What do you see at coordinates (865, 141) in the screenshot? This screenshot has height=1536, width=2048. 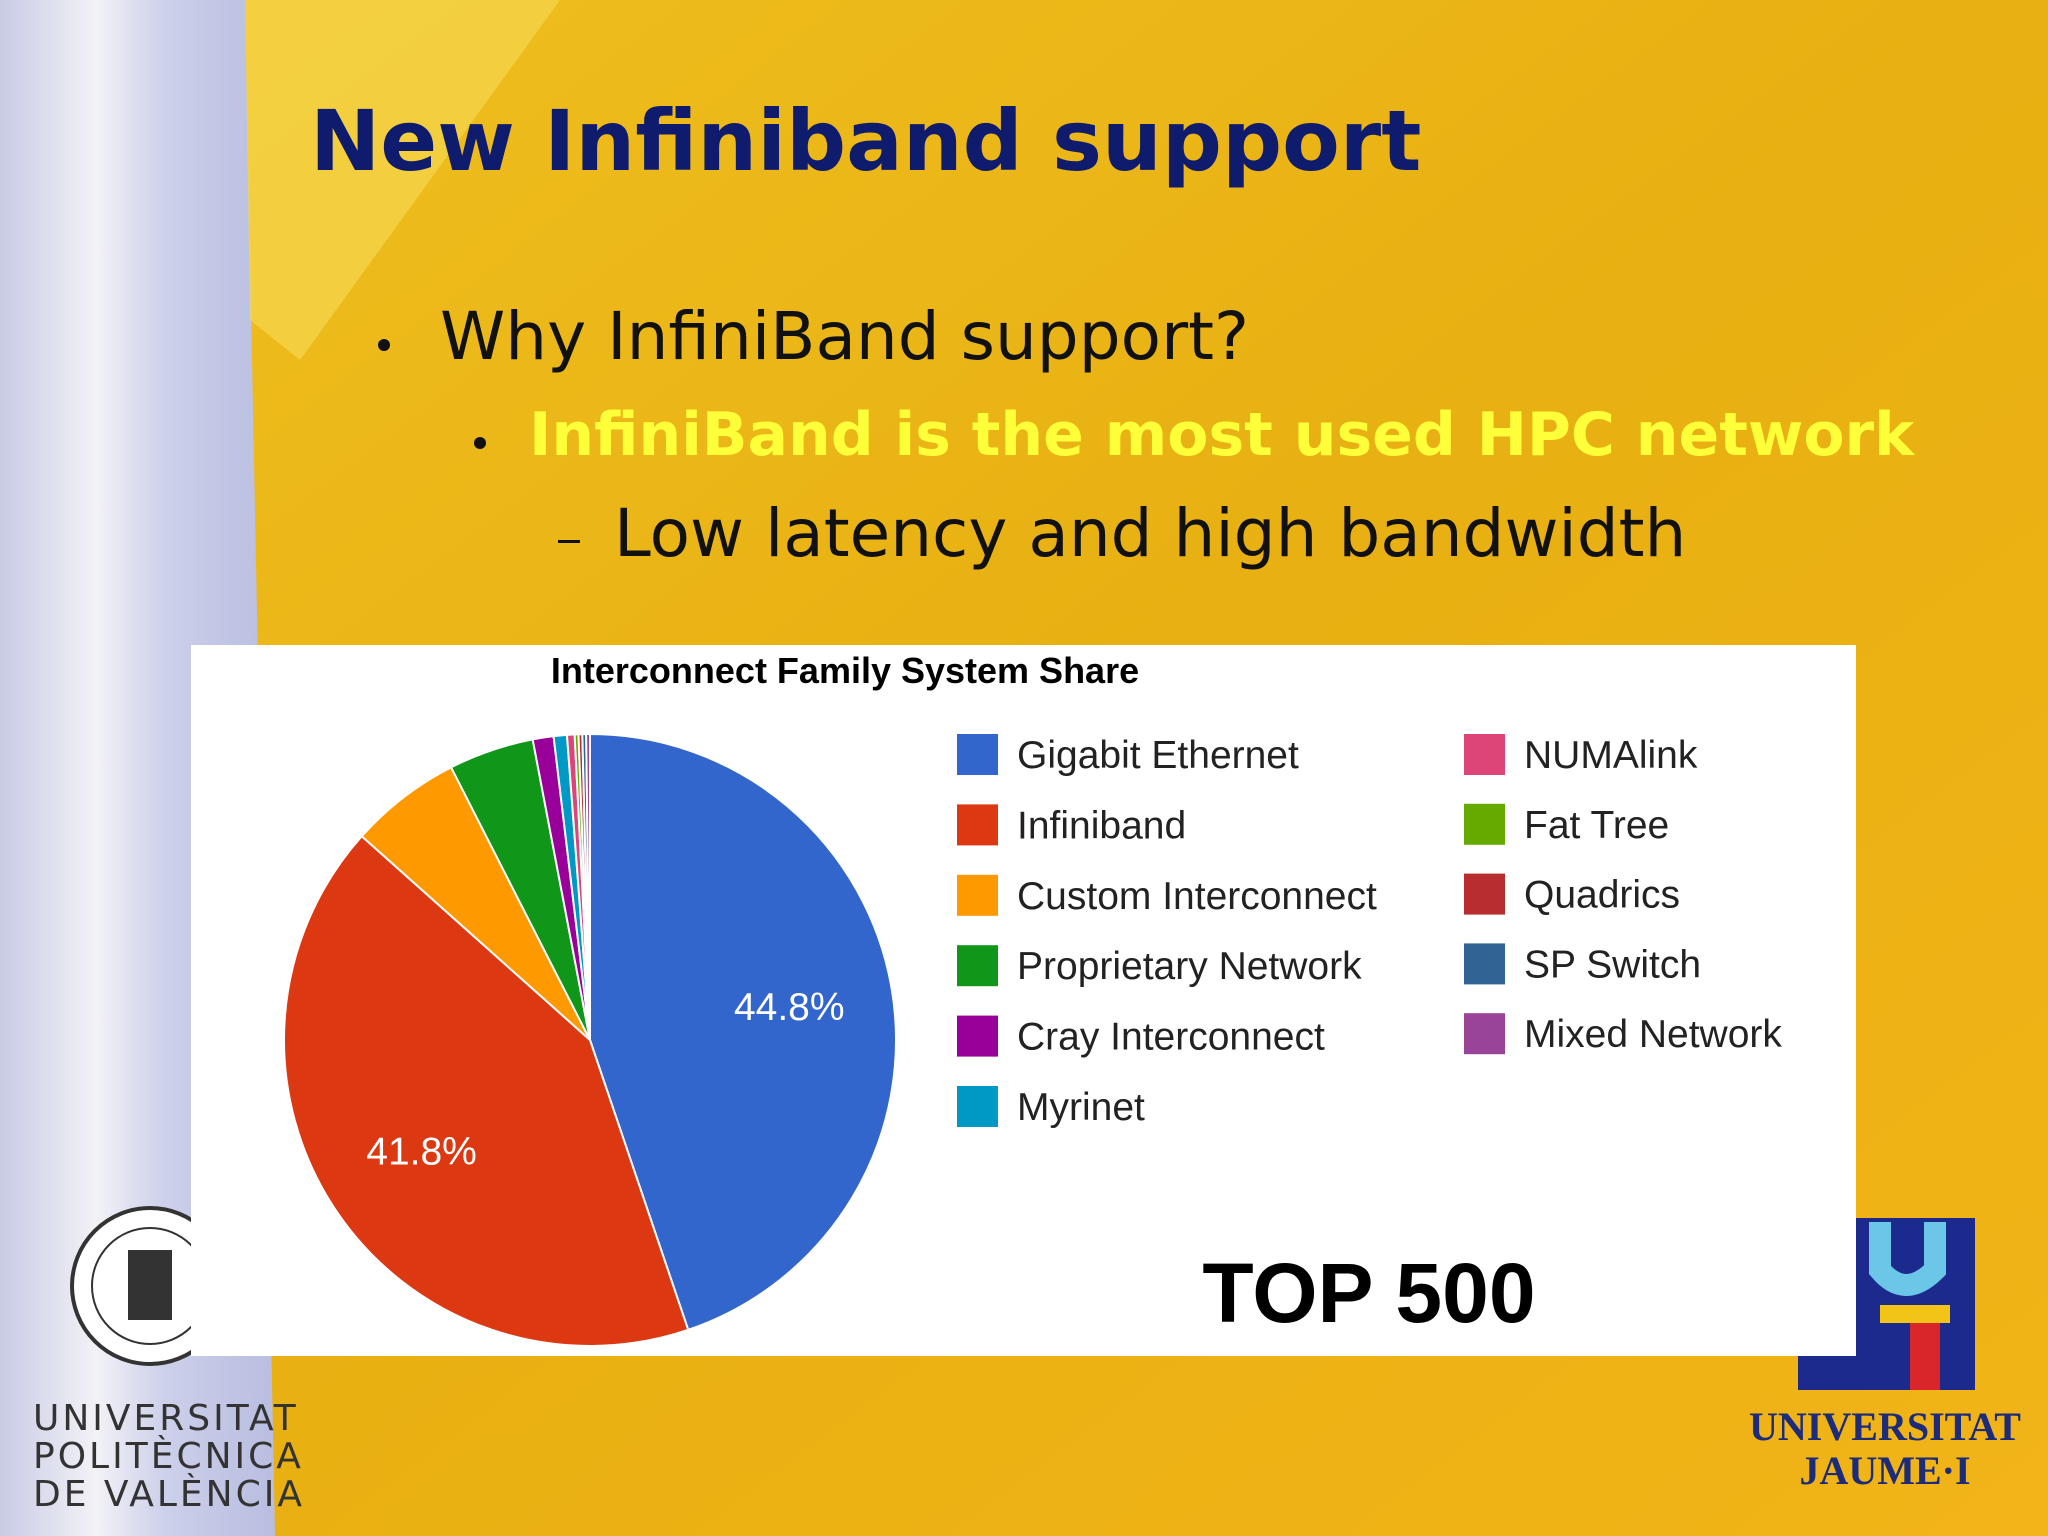 I see `slide-title: New Infiniband support` at bounding box center [865, 141].